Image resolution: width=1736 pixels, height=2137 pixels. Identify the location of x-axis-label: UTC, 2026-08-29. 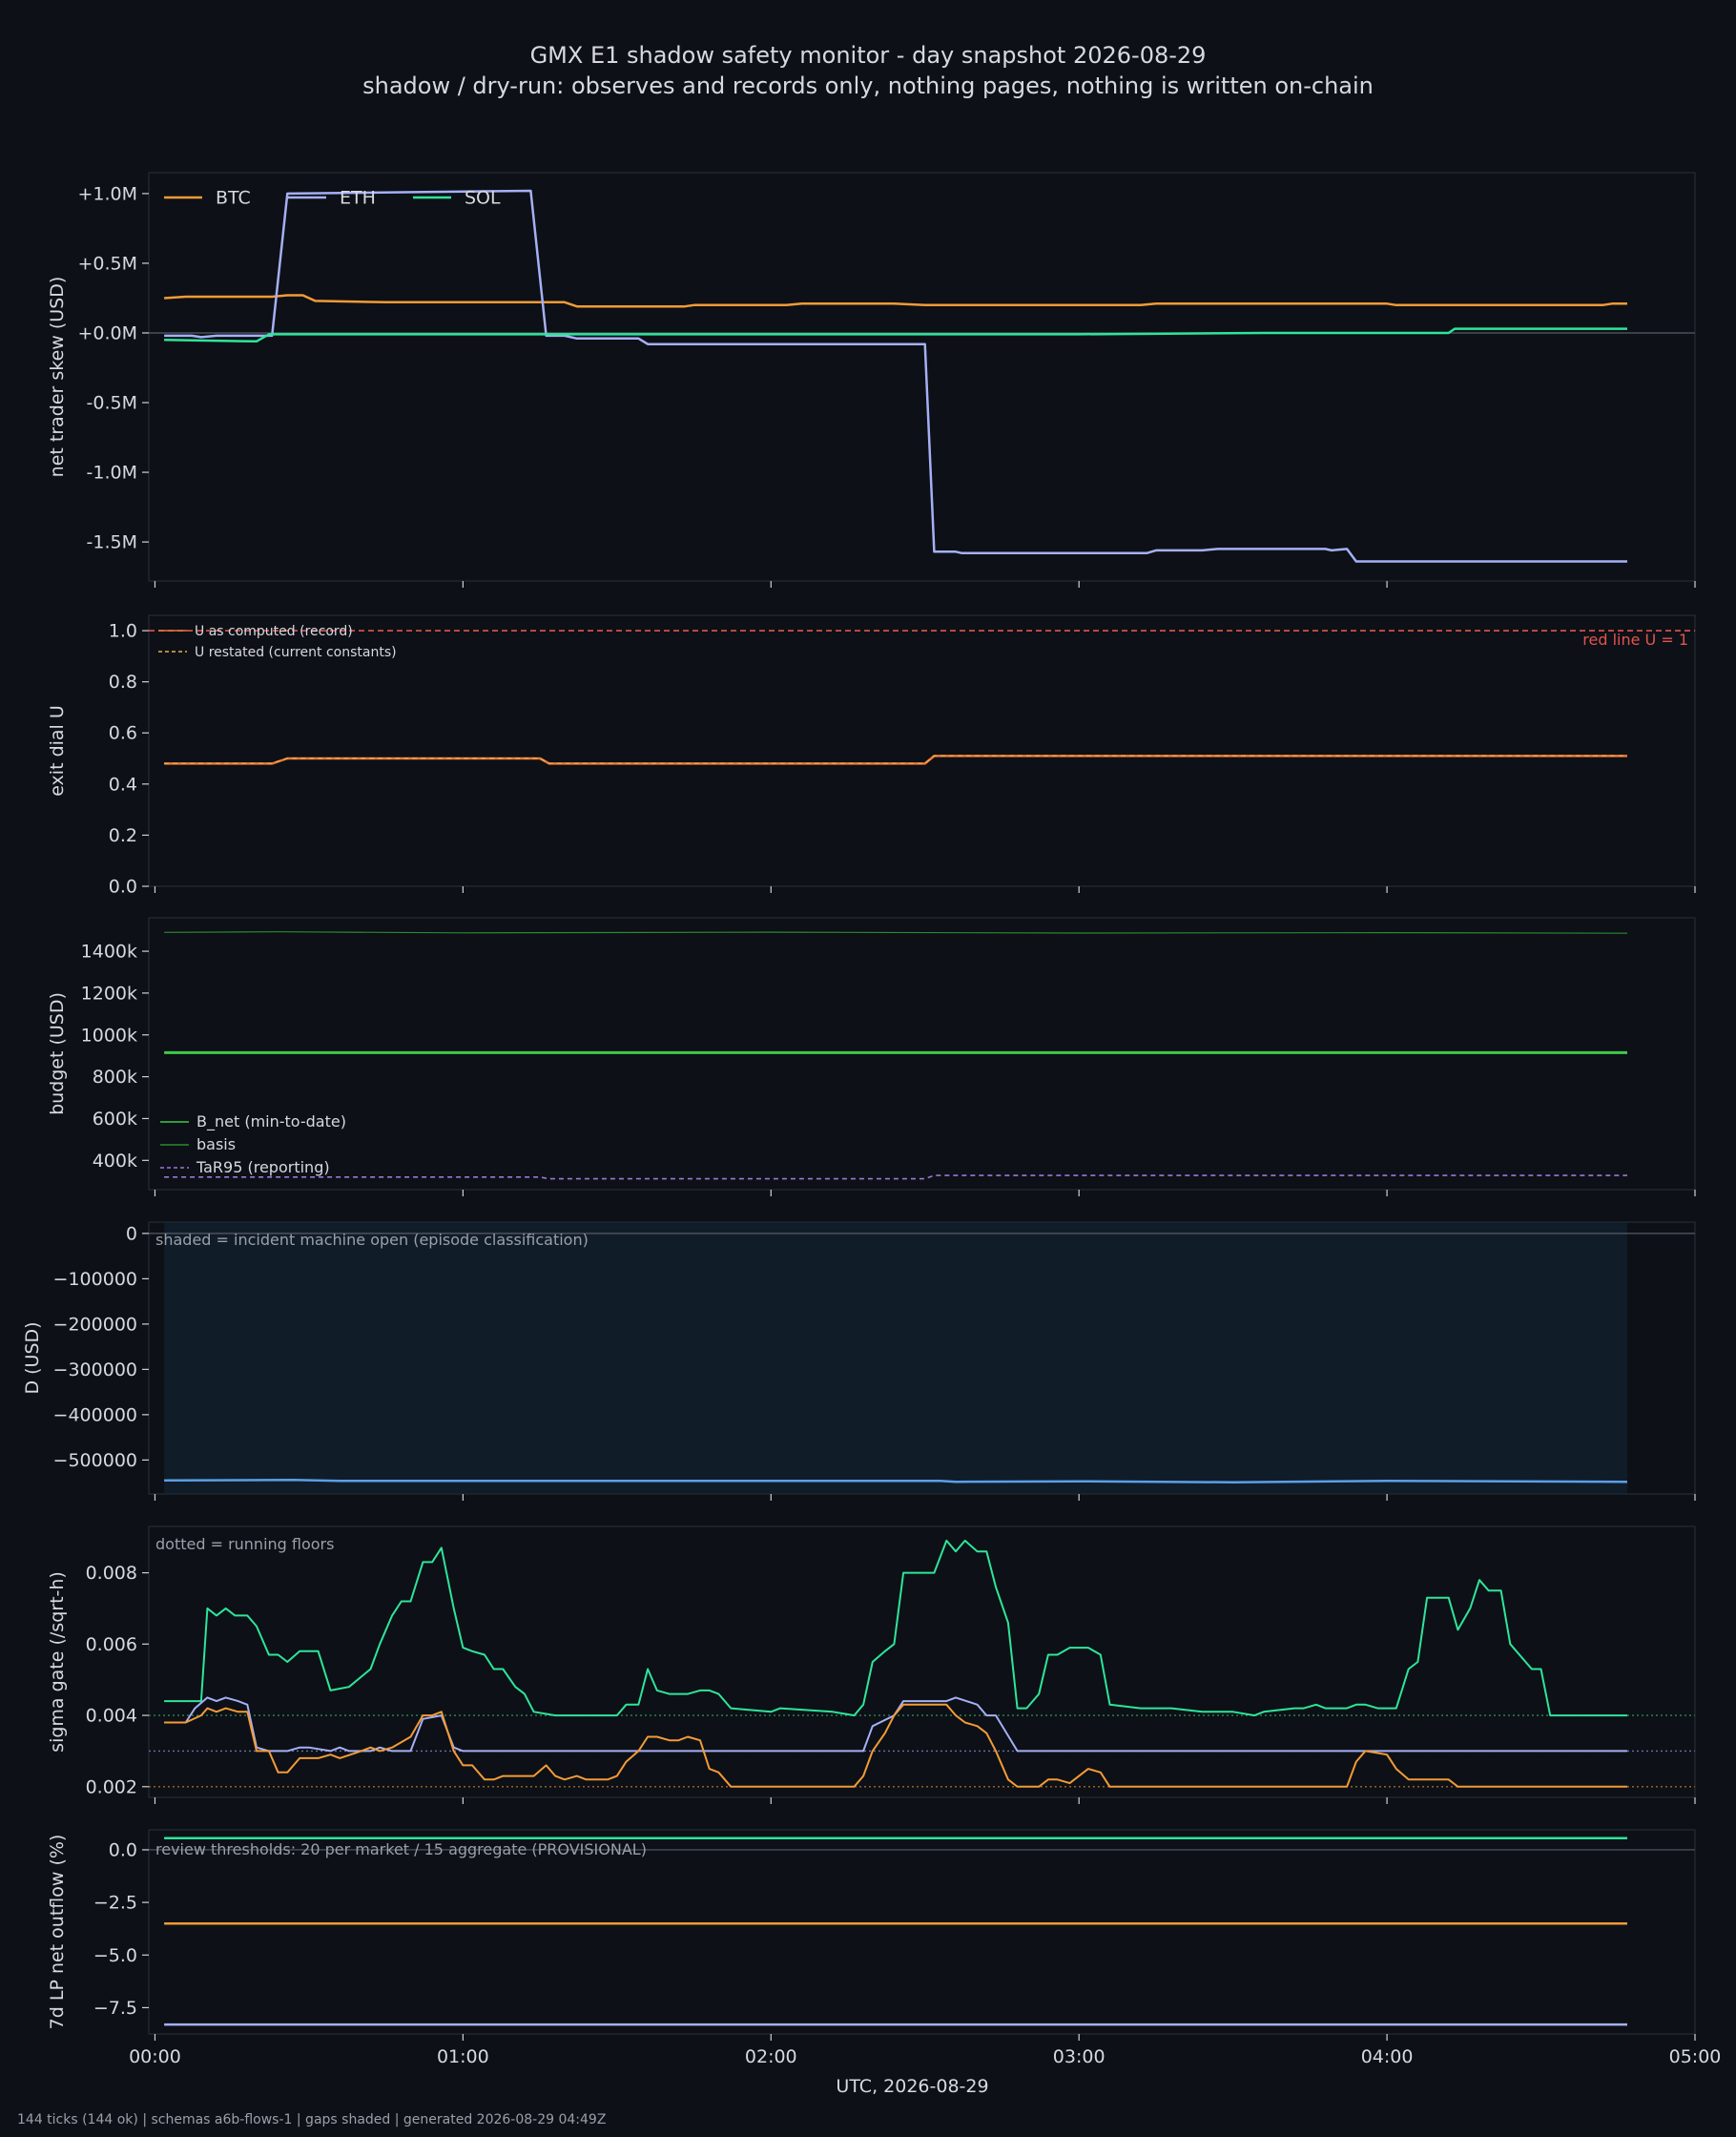
(912, 2086).